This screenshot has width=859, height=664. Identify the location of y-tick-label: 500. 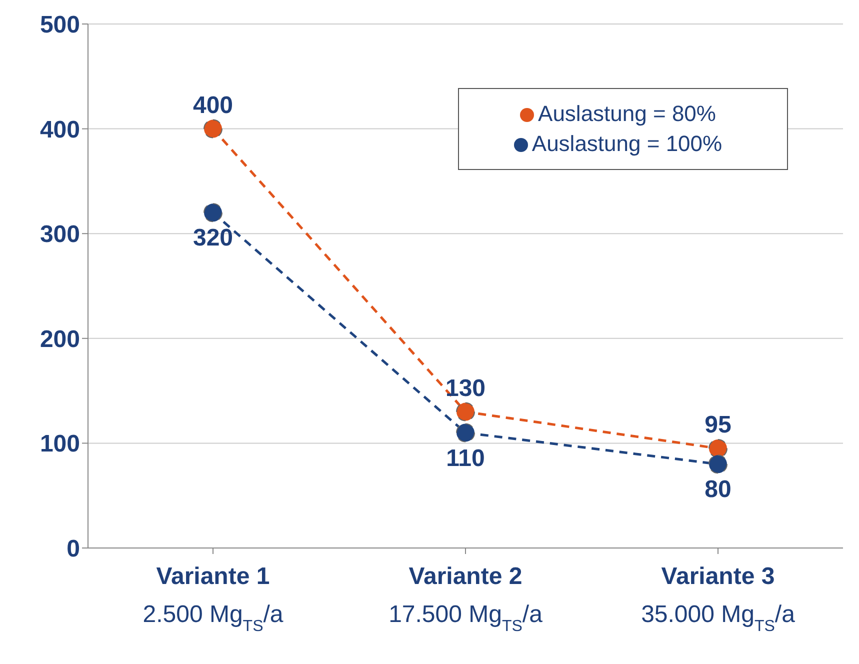
(60, 25).